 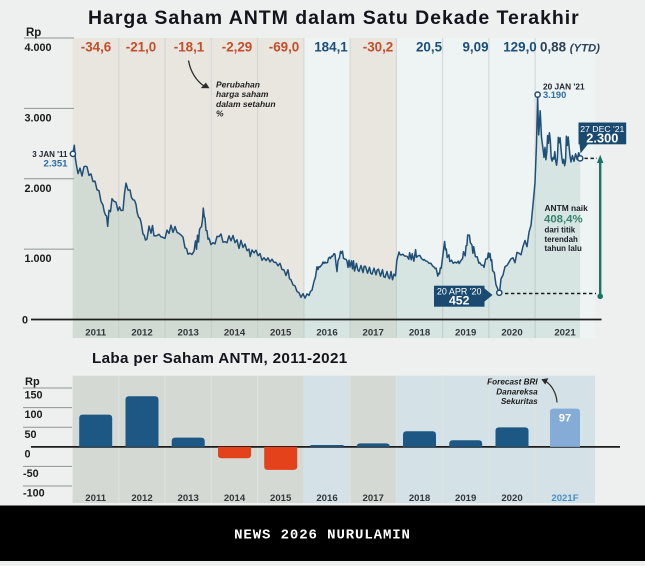 What do you see at coordinates (459, 301) in the screenshot?
I see `svg-text: 452` at bounding box center [459, 301].